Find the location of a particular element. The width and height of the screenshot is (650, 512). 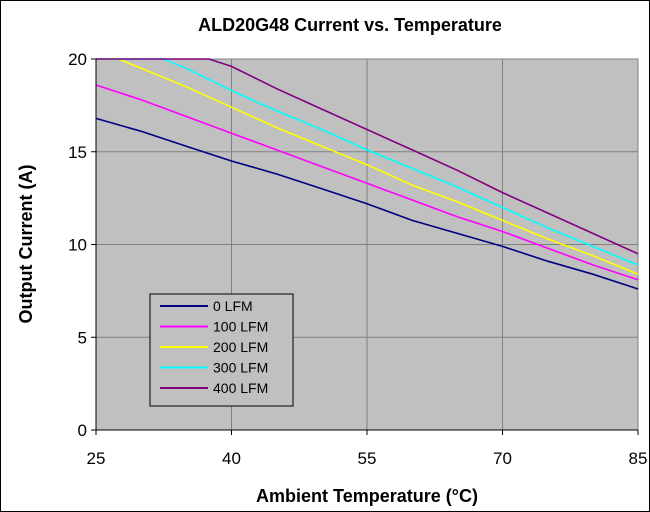

legend-label: 300 LFM is located at coordinates (240, 368).